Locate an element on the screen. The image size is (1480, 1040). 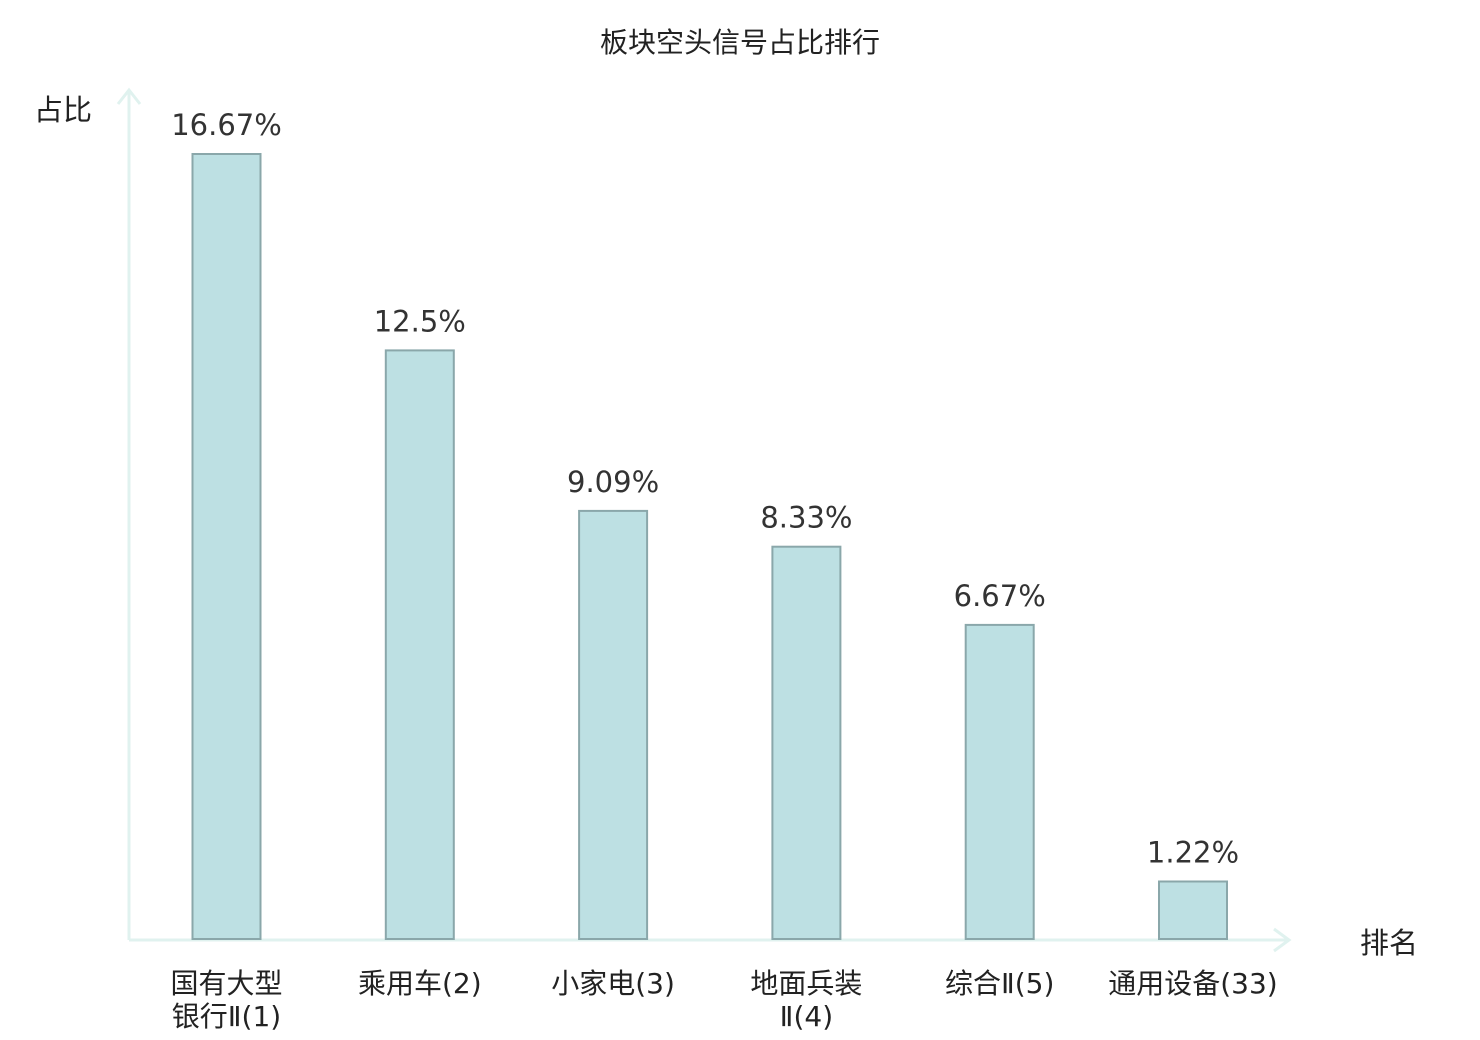
x-axis is located at coordinates (710, 940).